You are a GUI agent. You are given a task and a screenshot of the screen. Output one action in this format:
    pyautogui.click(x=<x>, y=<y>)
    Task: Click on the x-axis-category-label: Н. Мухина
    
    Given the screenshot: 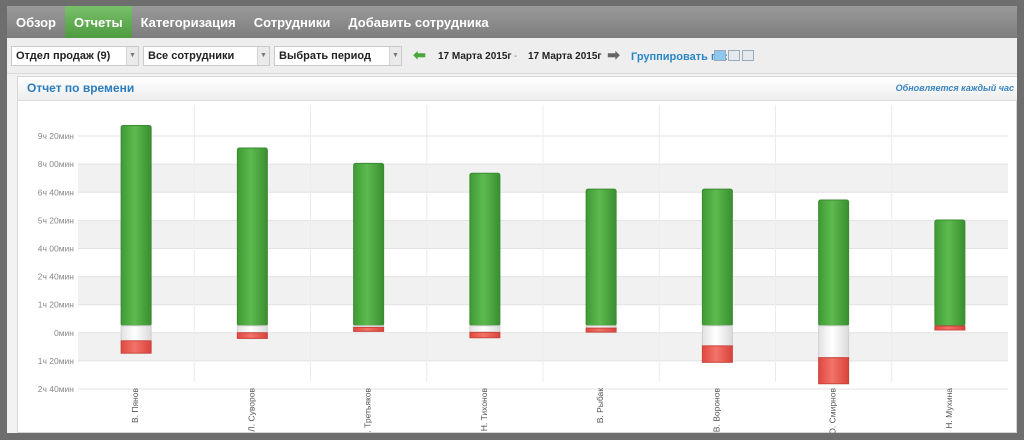 What is the action you would take?
    pyautogui.click(x=949, y=408)
    